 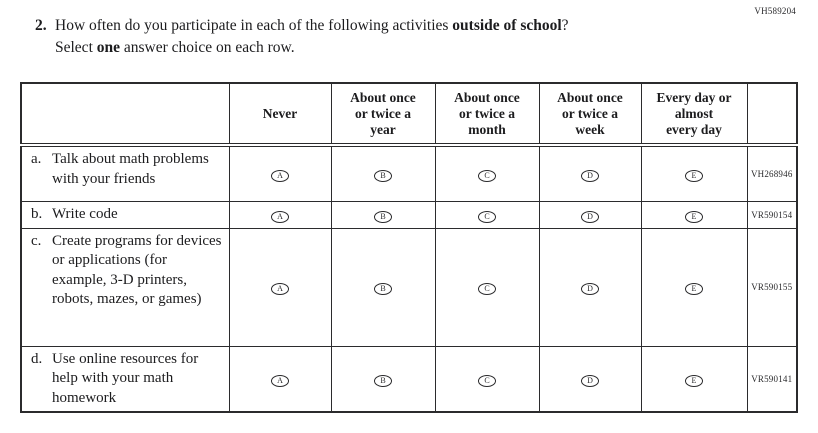 I want to click on row-b-option-A: A, so click(x=280, y=216).